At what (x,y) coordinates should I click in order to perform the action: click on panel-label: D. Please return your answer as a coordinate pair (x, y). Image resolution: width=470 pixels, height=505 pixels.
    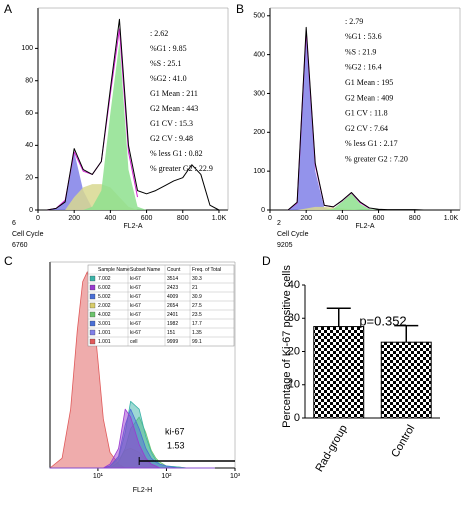
    Looking at the image, I should click on (266, 261).